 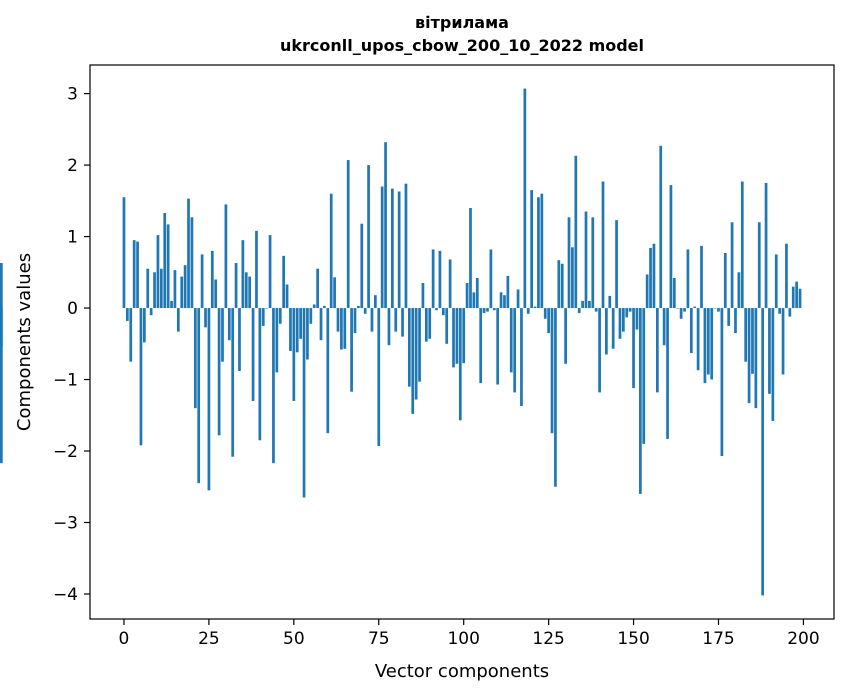 I want to click on y-tick-label: 1, so click(x=72, y=238).